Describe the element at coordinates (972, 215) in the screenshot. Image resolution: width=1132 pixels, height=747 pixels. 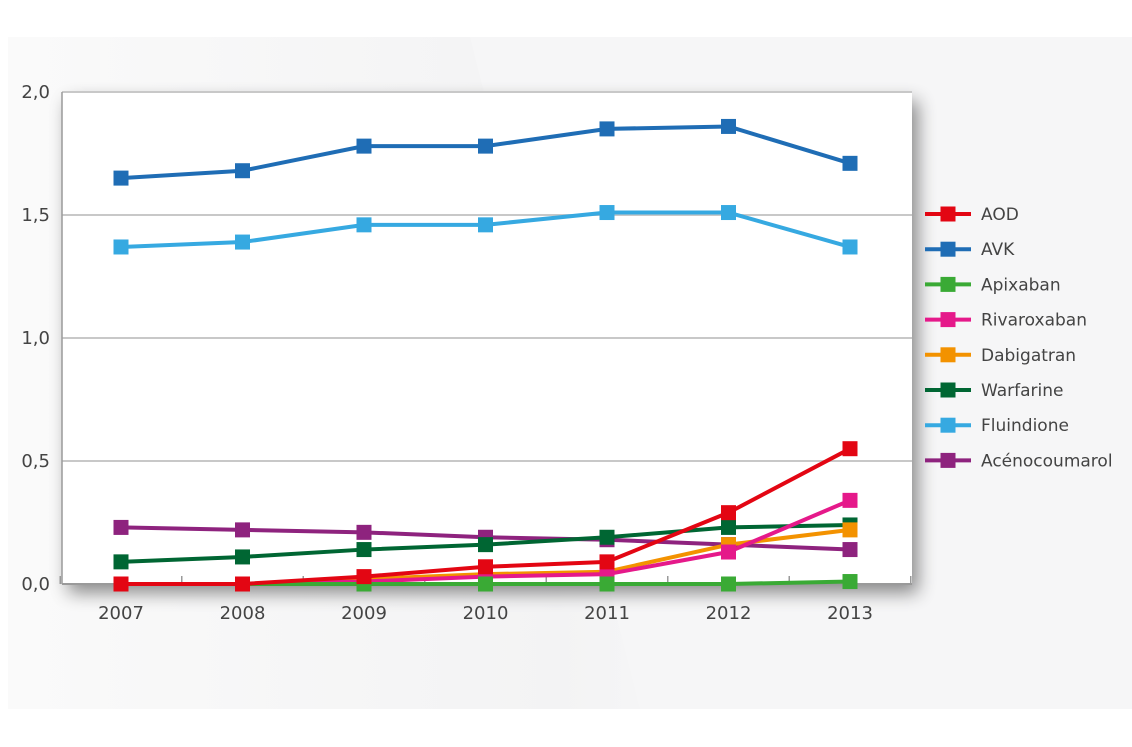
I see `legend-item: AOD` at that location.